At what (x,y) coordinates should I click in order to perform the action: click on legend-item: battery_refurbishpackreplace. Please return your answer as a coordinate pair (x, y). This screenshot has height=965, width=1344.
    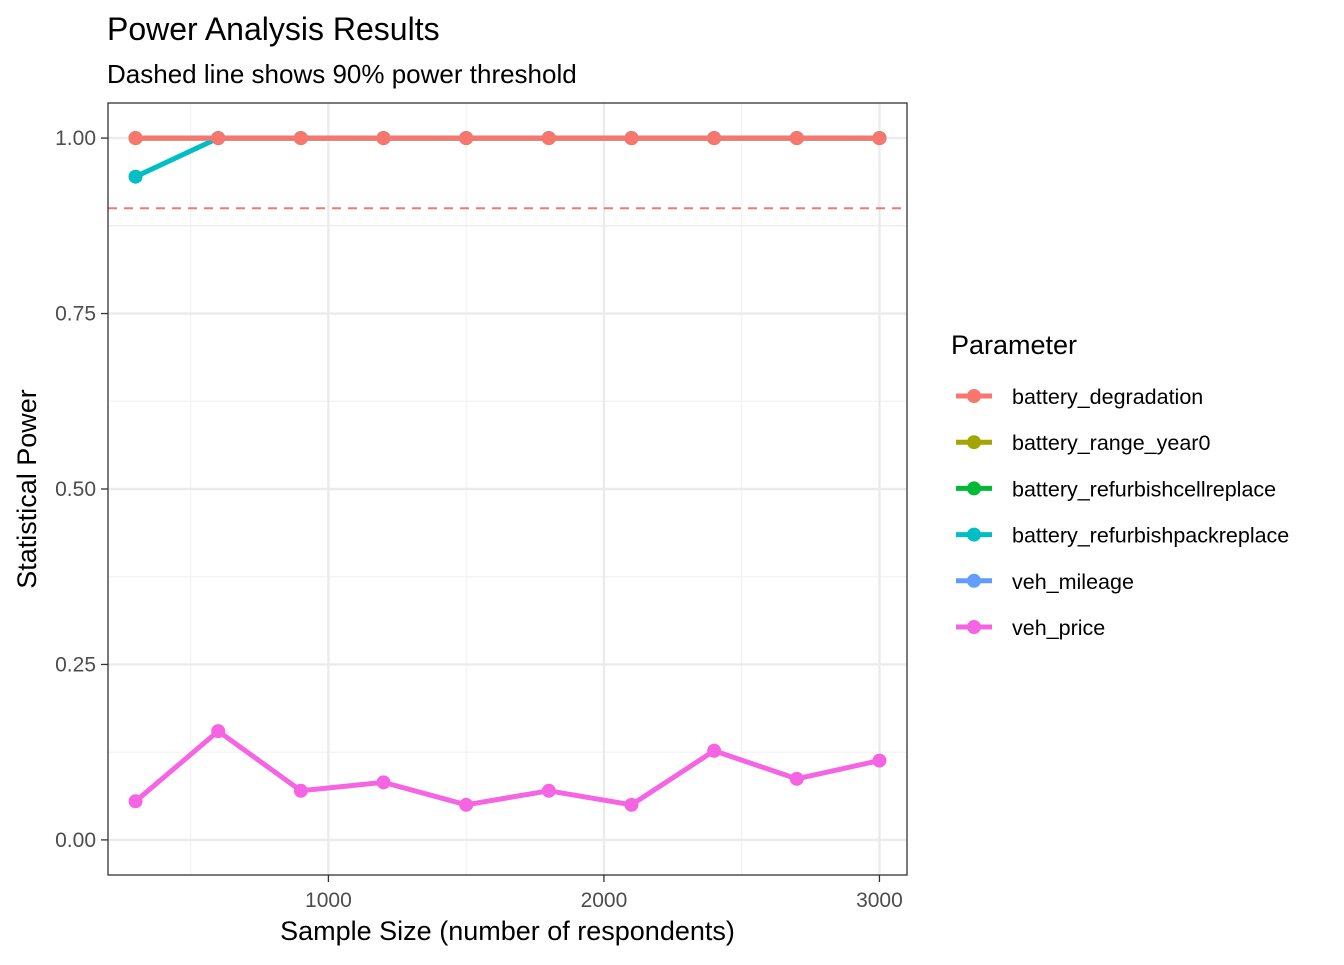
    Looking at the image, I should click on (1122, 536).